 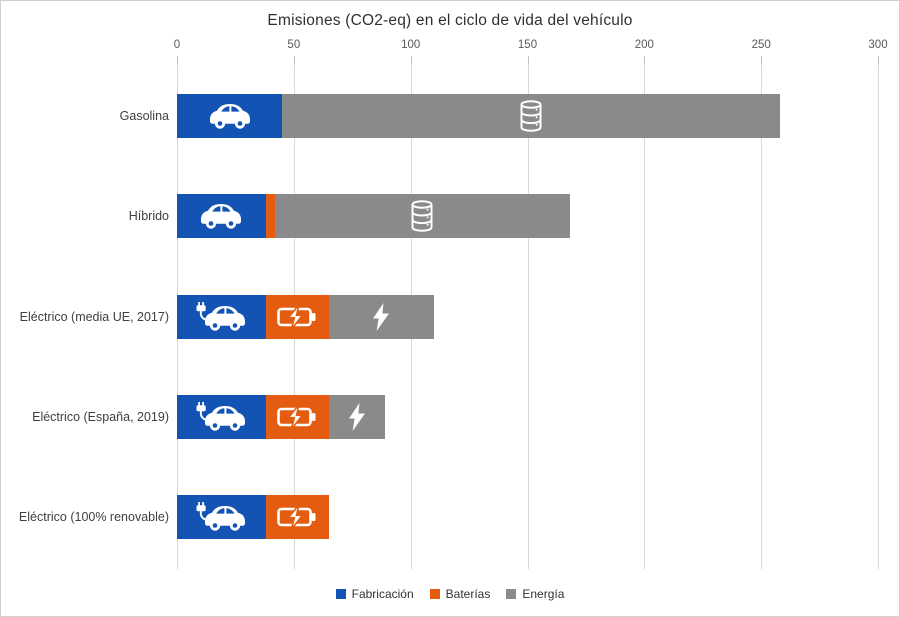 What do you see at coordinates (761, 45) in the screenshot?
I see `x-axis-tick-label: 250` at bounding box center [761, 45].